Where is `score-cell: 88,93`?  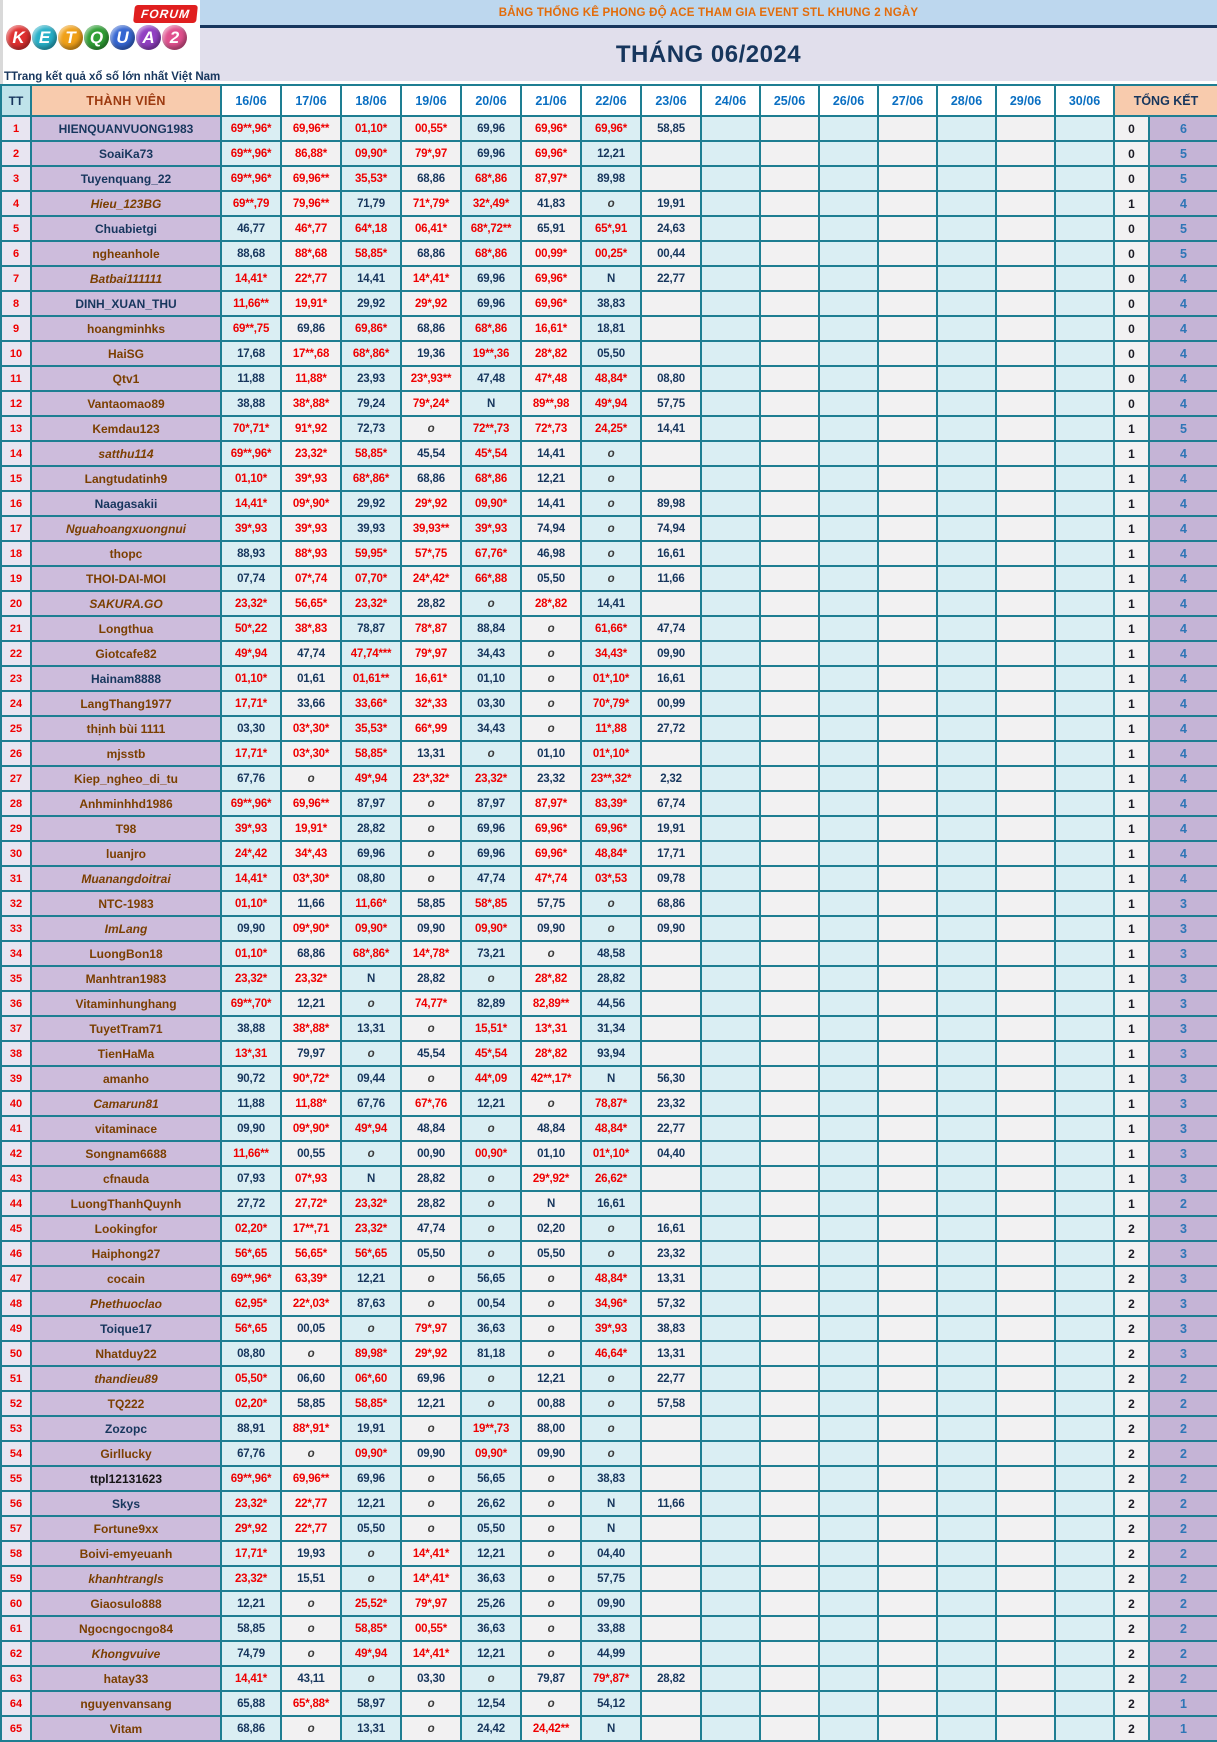
score-cell: 88,93 is located at coordinates (251, 553).